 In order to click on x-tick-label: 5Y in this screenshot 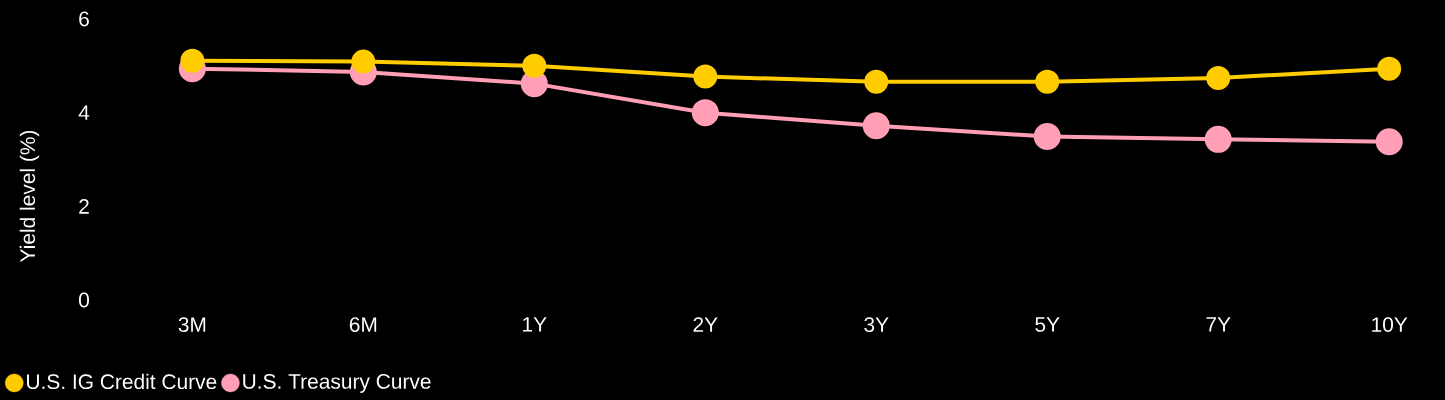, I will do `click(1047, 324)`.